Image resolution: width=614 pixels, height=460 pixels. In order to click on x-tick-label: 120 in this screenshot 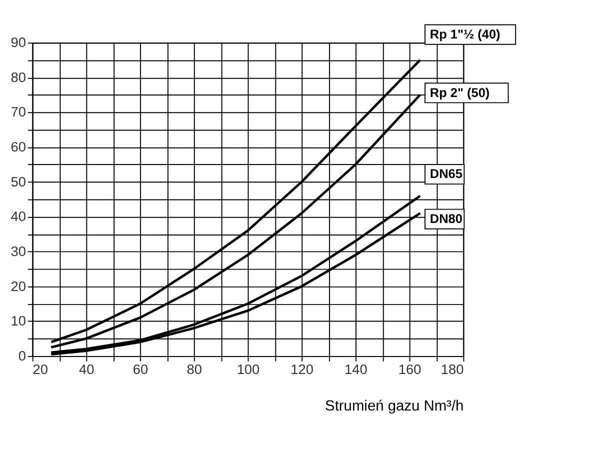, I will do `click(302, 370)`.